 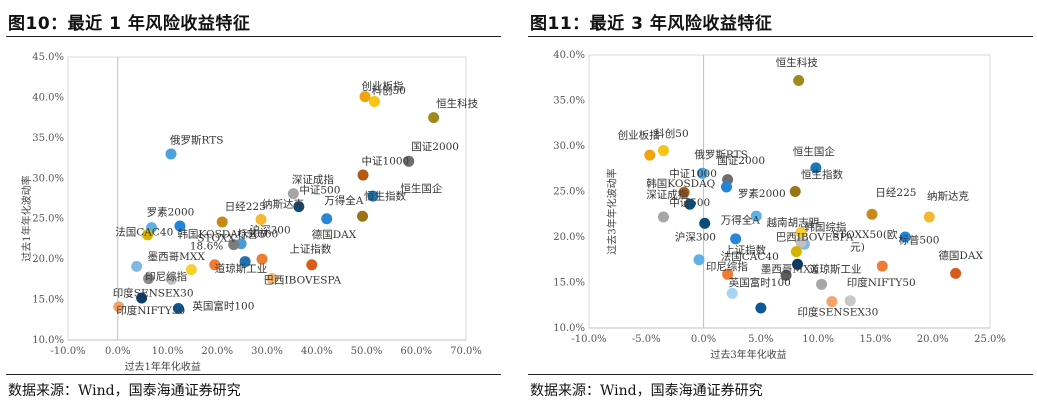 What do you see at coordinates (741, 161) in the screenshot?
I see `point-label: 国证2000` at bounding box center [741, 161].